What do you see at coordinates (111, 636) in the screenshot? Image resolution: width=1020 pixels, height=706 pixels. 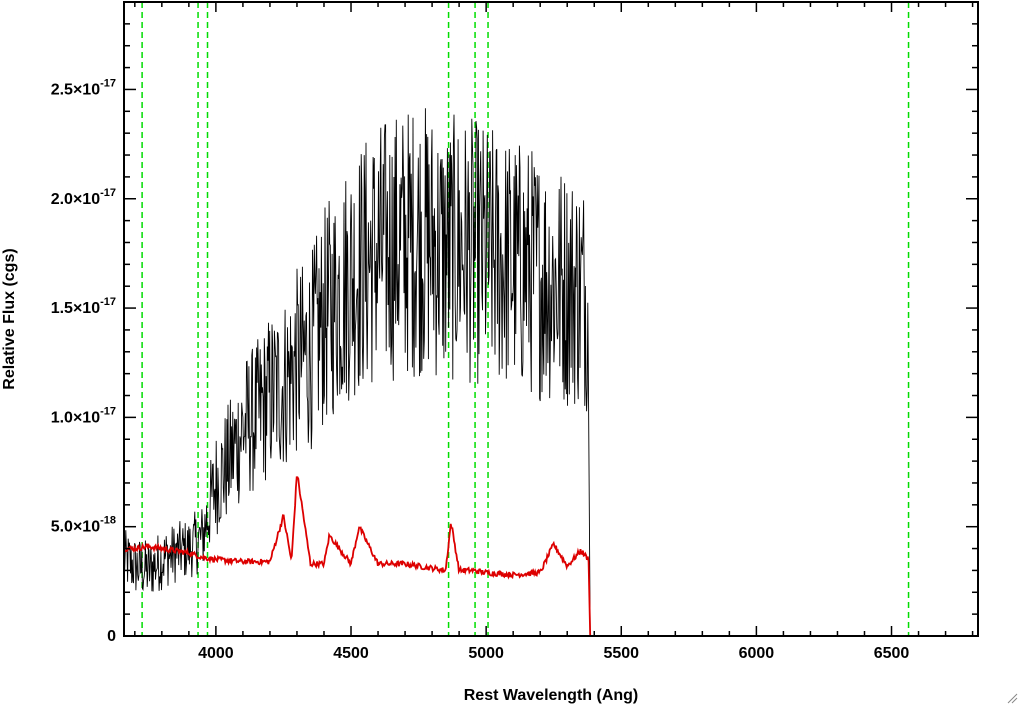 I see `y-tick-label: 0` at bounding box center [111, 636].